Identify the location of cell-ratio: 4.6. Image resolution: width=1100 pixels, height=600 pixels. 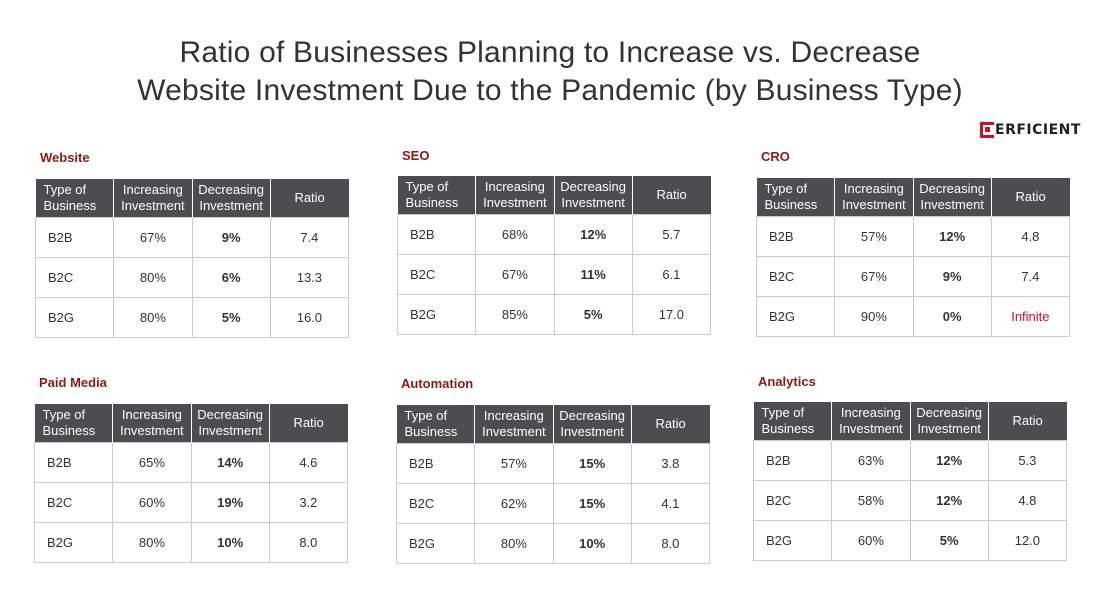
(308, 462).